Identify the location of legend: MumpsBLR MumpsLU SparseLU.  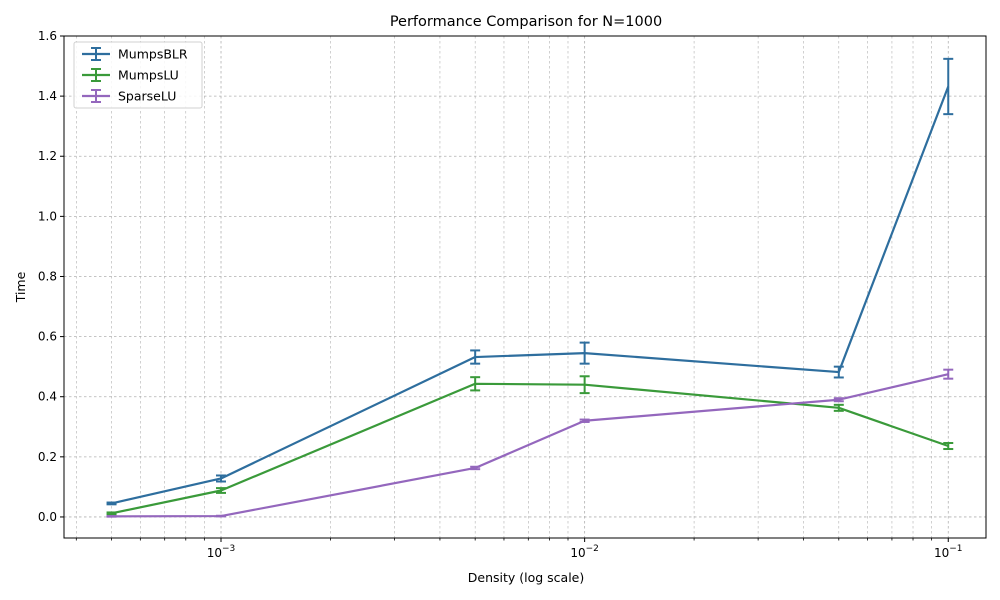
(138, 75).